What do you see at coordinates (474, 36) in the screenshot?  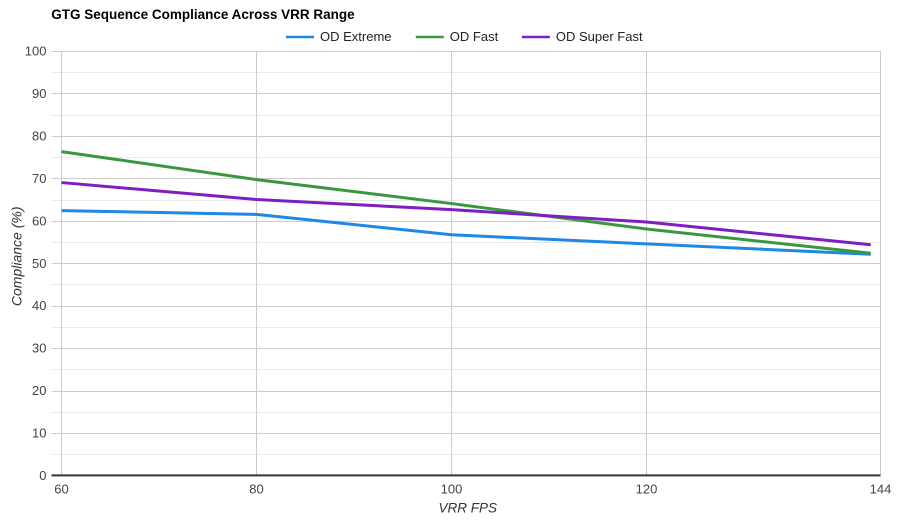 I see `svg-text: OD Fast` at bounding box center [474, 36].